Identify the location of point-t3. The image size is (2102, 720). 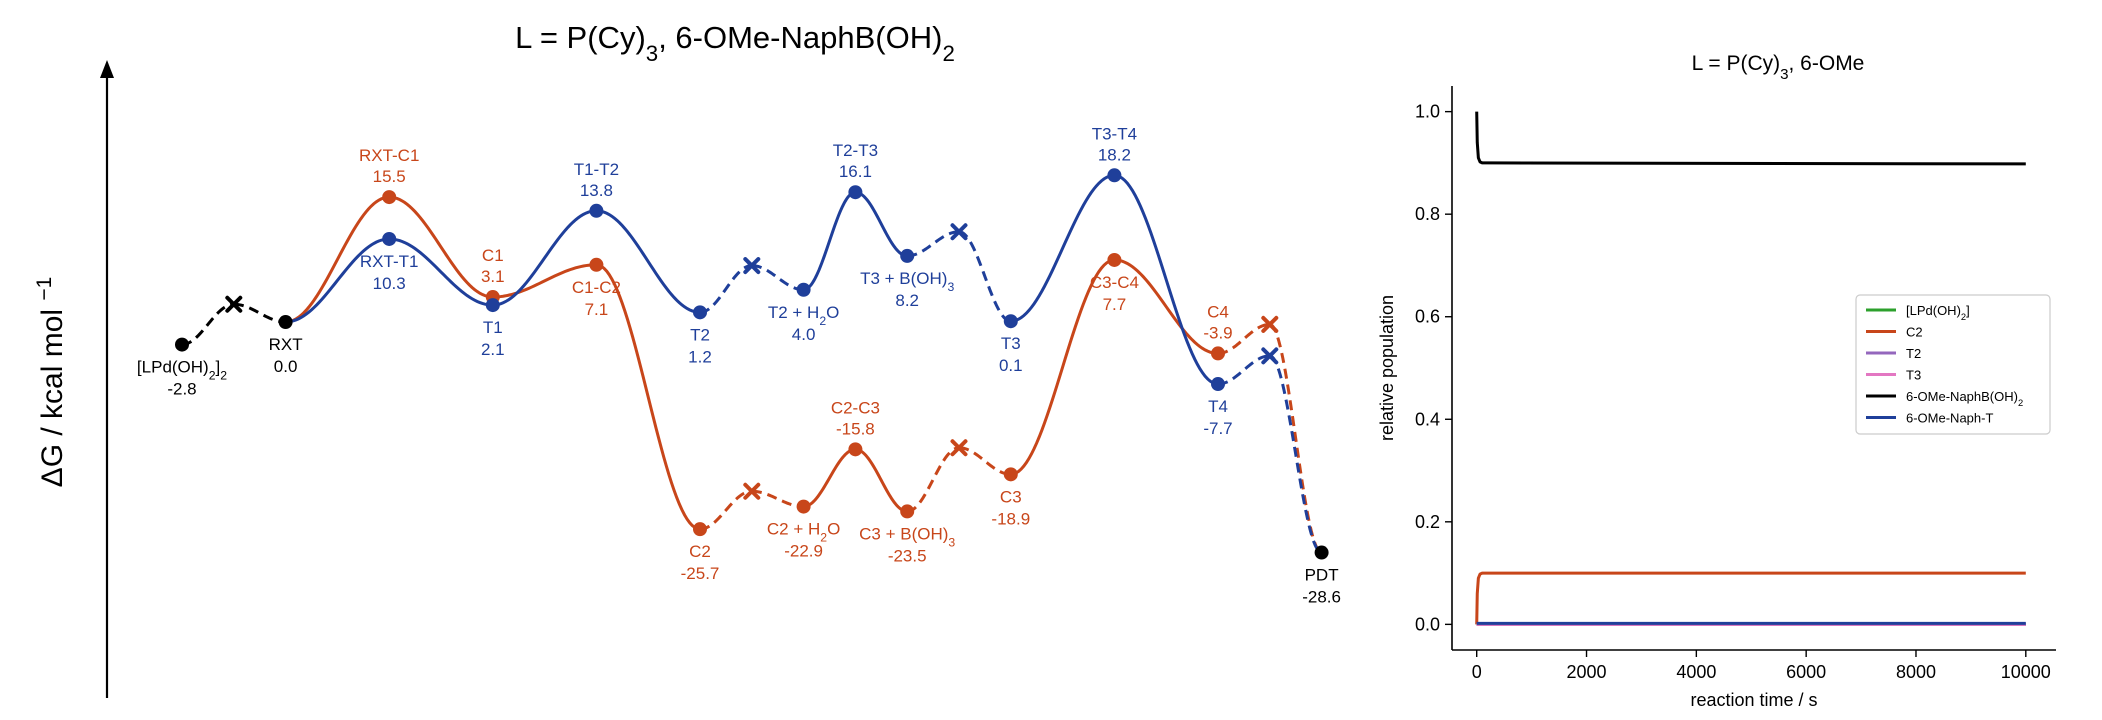
(1010, 321).